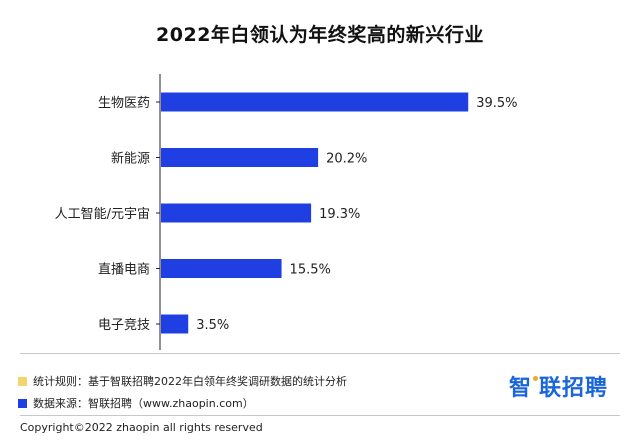 The width and height of the screenshot is (640, 440). What do you see at coordinates (124, 325) in the screenshot?
I see `category-label: 电子竞技` at bounding box center [124, 325].